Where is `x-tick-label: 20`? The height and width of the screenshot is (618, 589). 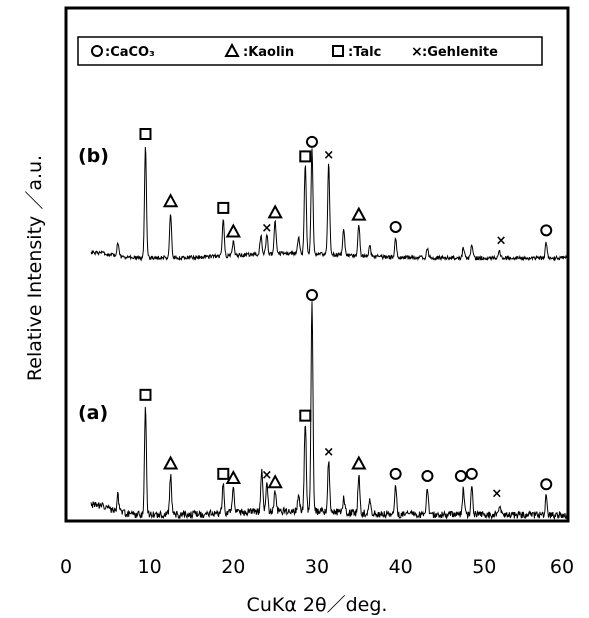
x-tick-label: 20 is located at coordinates (233, 567).